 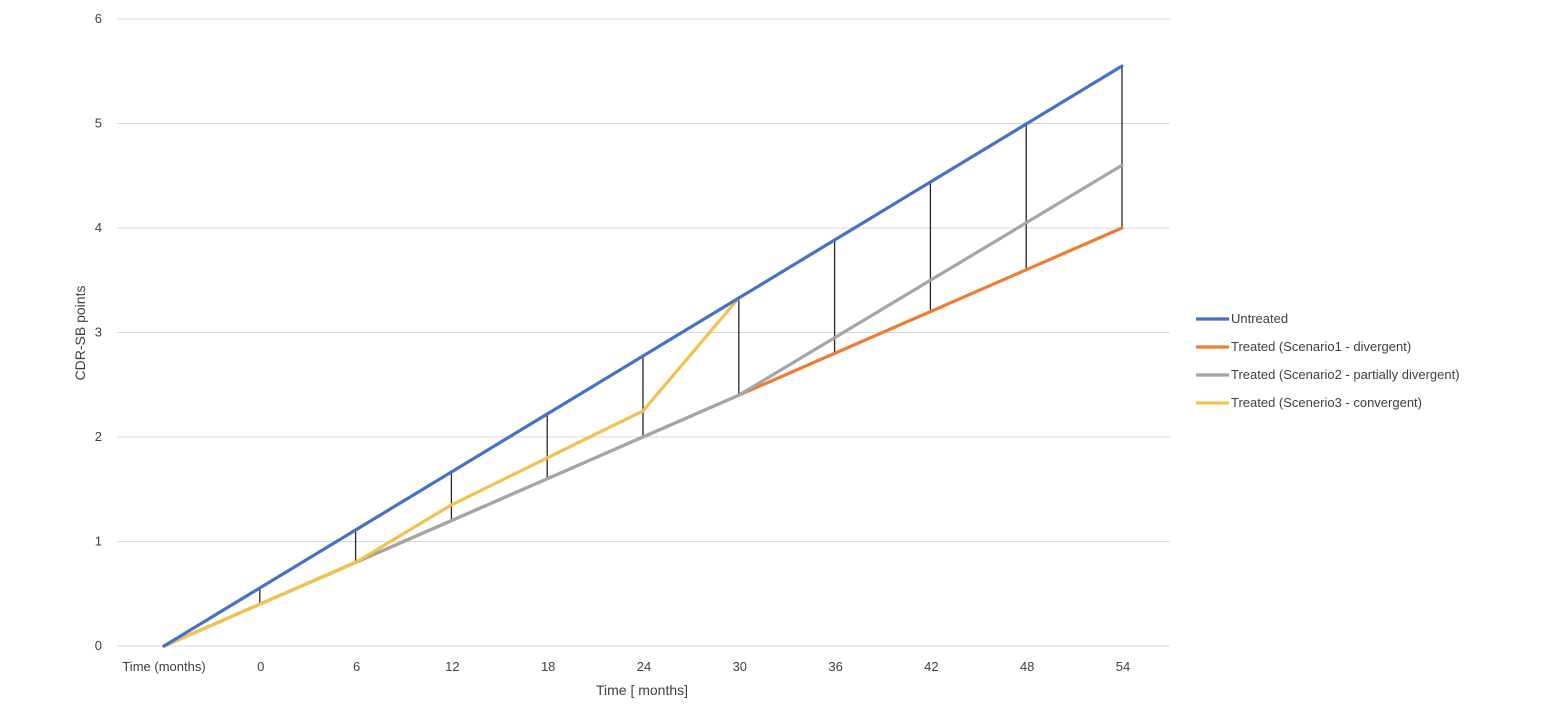 What do you see at coordinates (98, 18) in the screenshot?
I see `y-tick-label: 6` at bounding box center [98, 18].